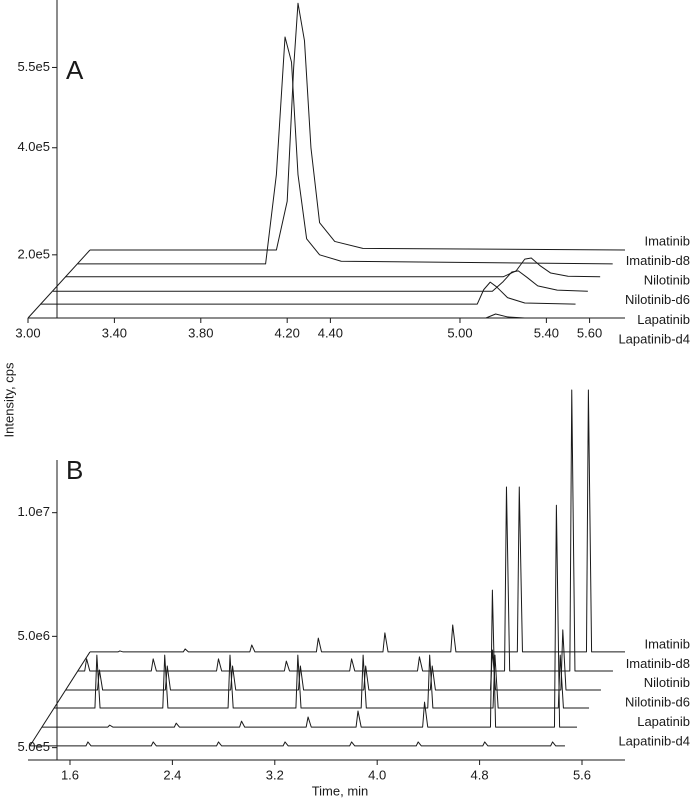  Describe the element at coordinates (33, 511) in the screenshot. I see `y-tick-label: 1.0e7` at that location.